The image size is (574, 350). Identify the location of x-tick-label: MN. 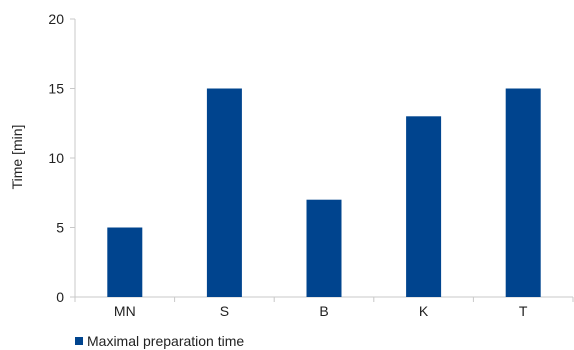
(125, 311).